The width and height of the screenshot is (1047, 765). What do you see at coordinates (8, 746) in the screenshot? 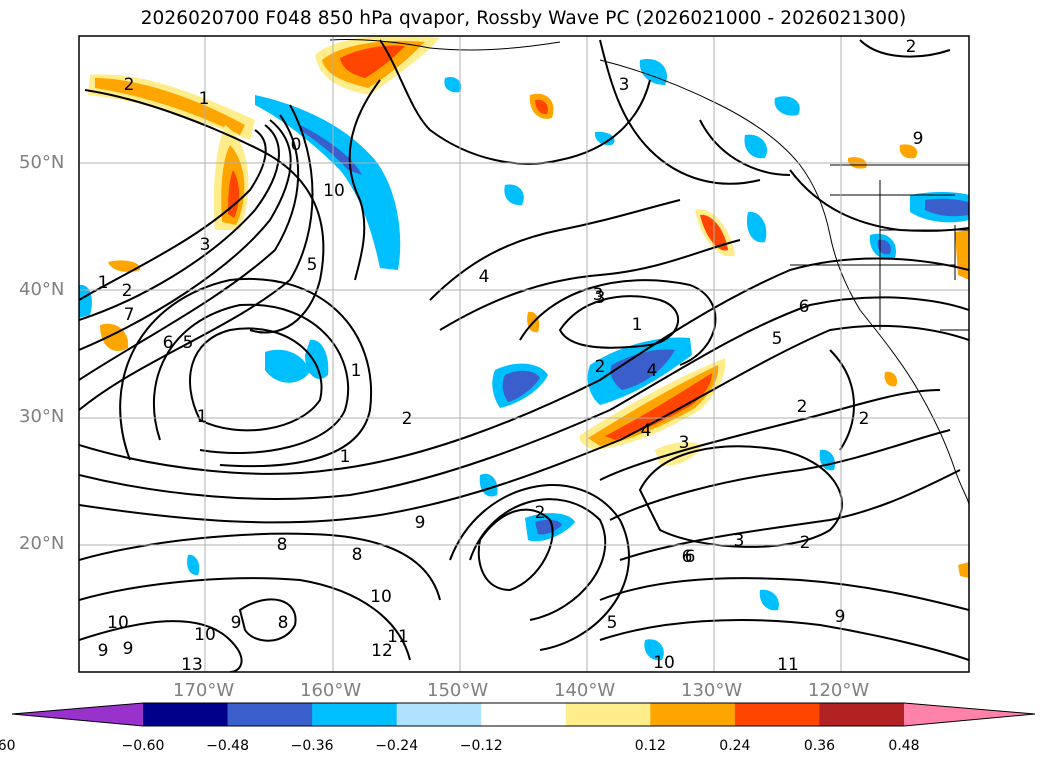
I see `colorbar-tick-label: 0.60` at bounding box center [8, 746].